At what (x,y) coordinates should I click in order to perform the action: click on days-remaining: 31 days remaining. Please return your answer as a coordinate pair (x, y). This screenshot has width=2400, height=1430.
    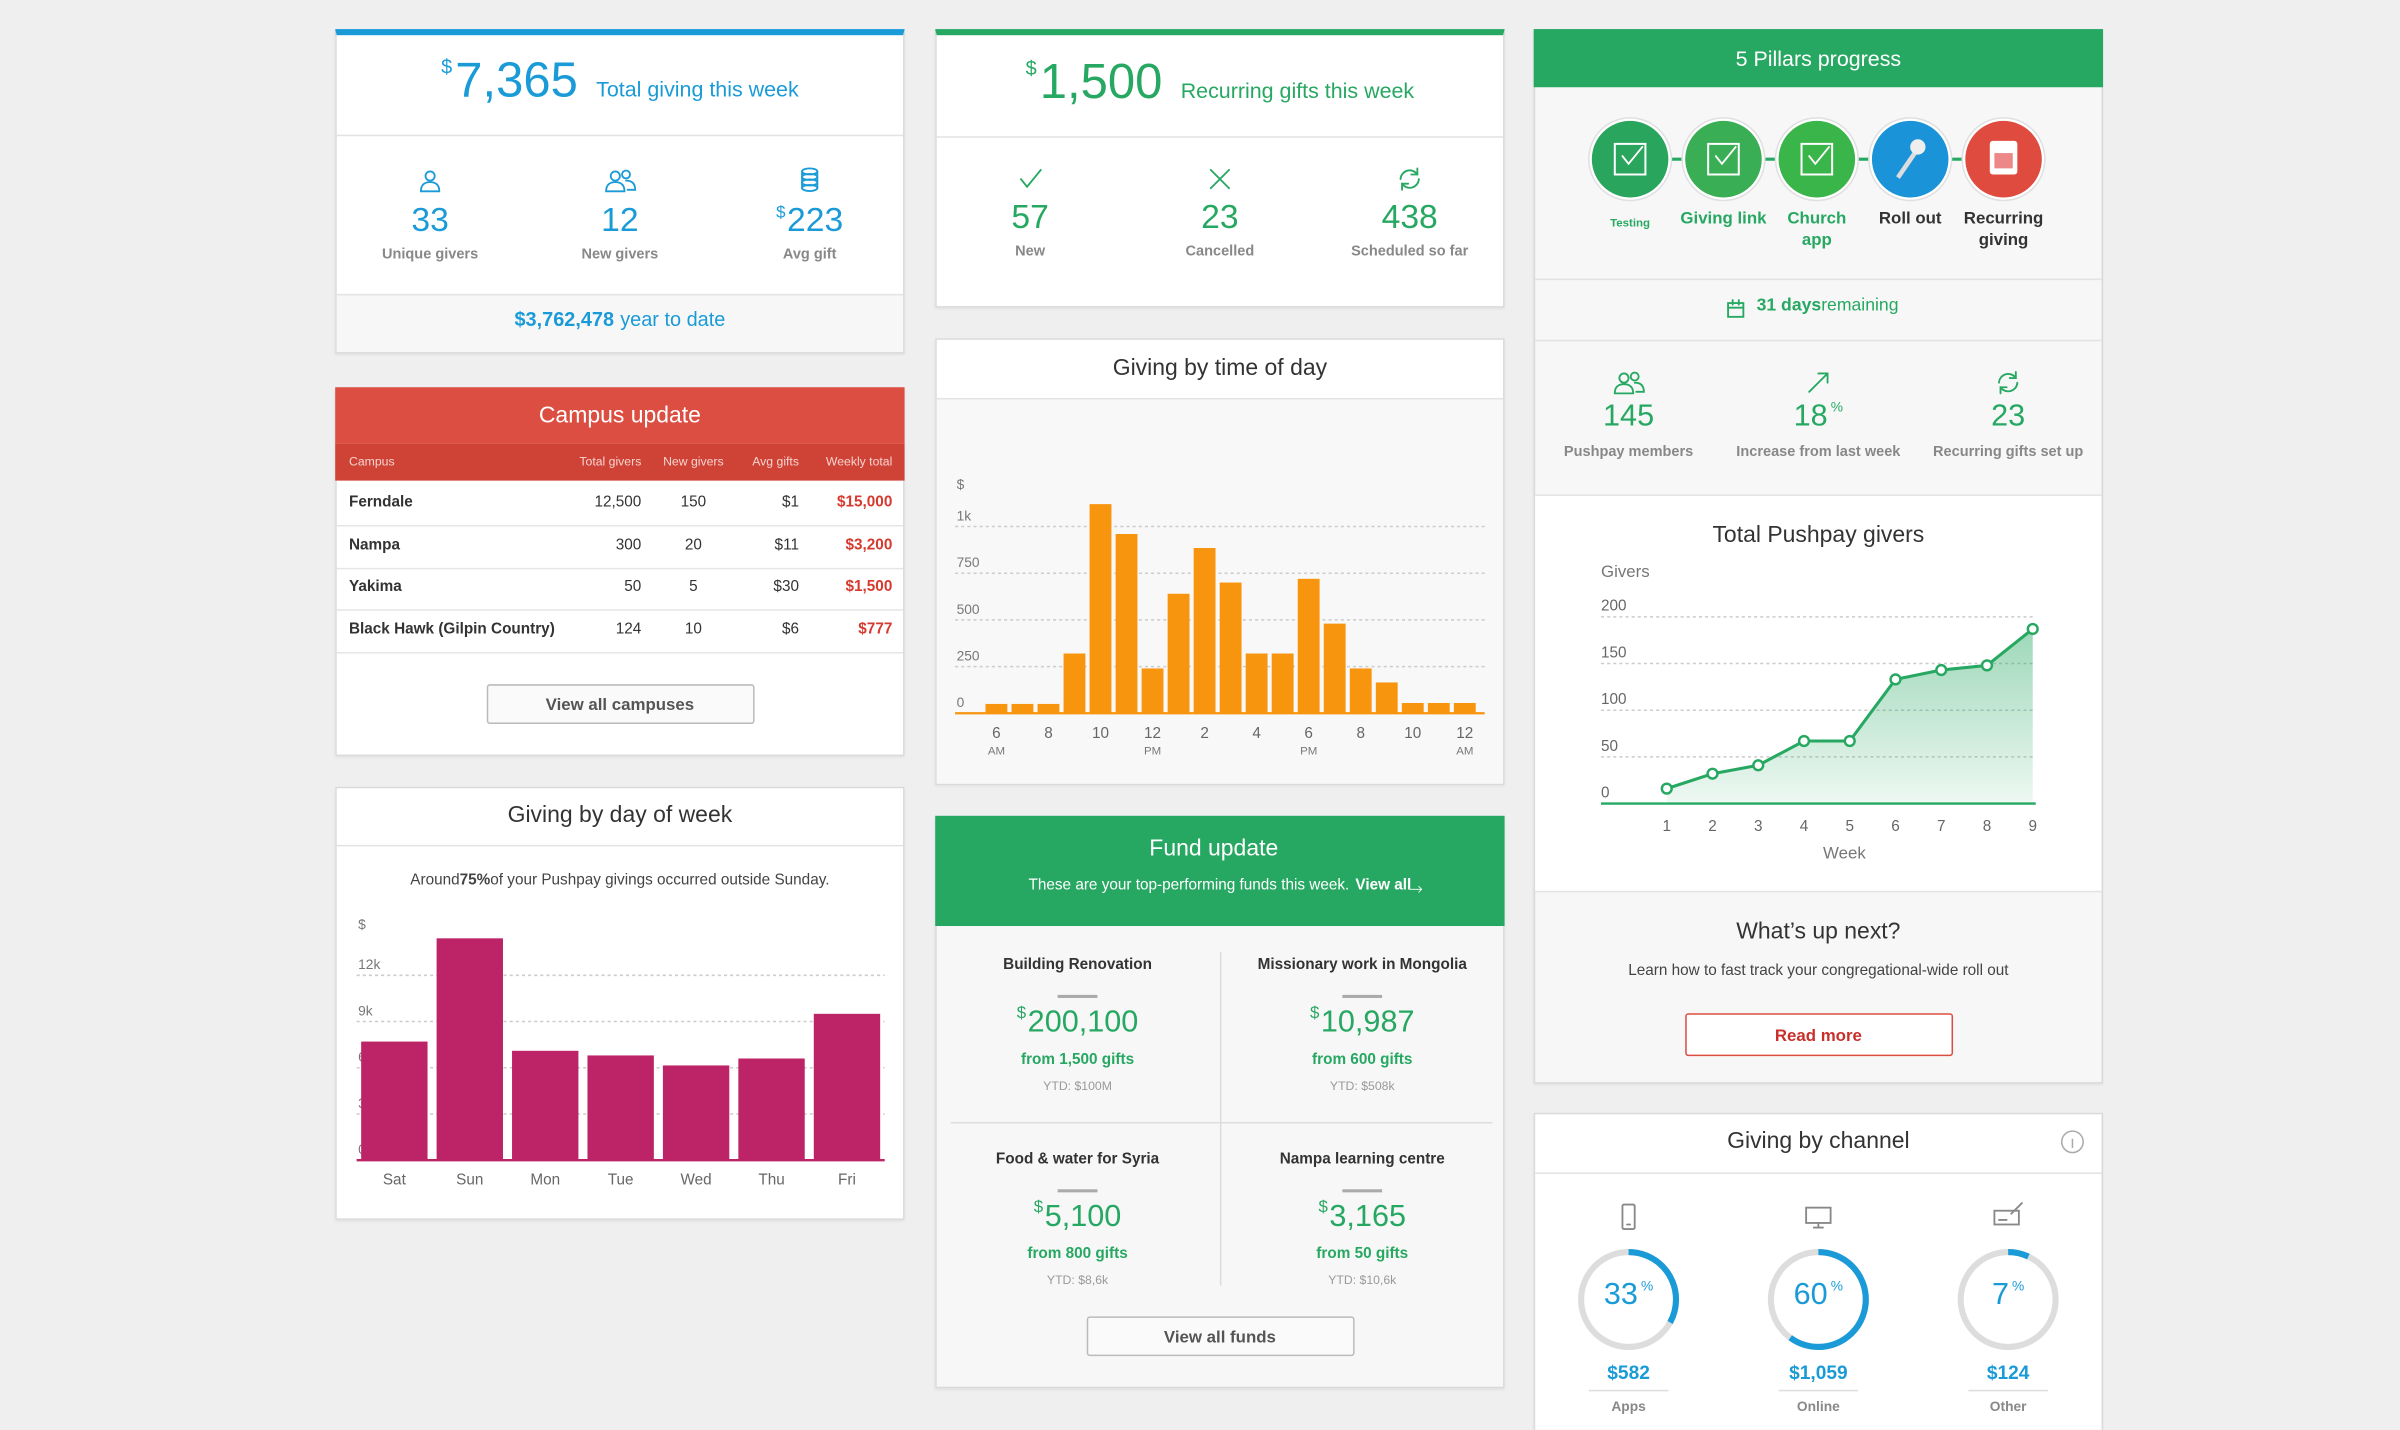
    Looking at the image, I should click on (1827, 309).